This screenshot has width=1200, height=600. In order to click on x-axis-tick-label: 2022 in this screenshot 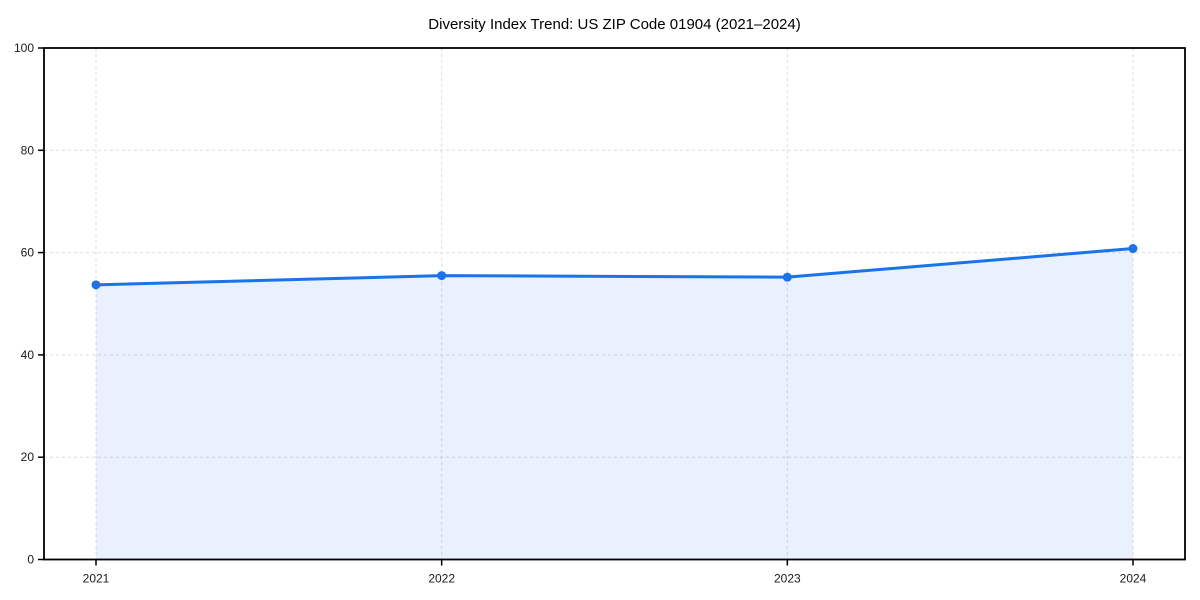, I will do `click(441, 579)`.